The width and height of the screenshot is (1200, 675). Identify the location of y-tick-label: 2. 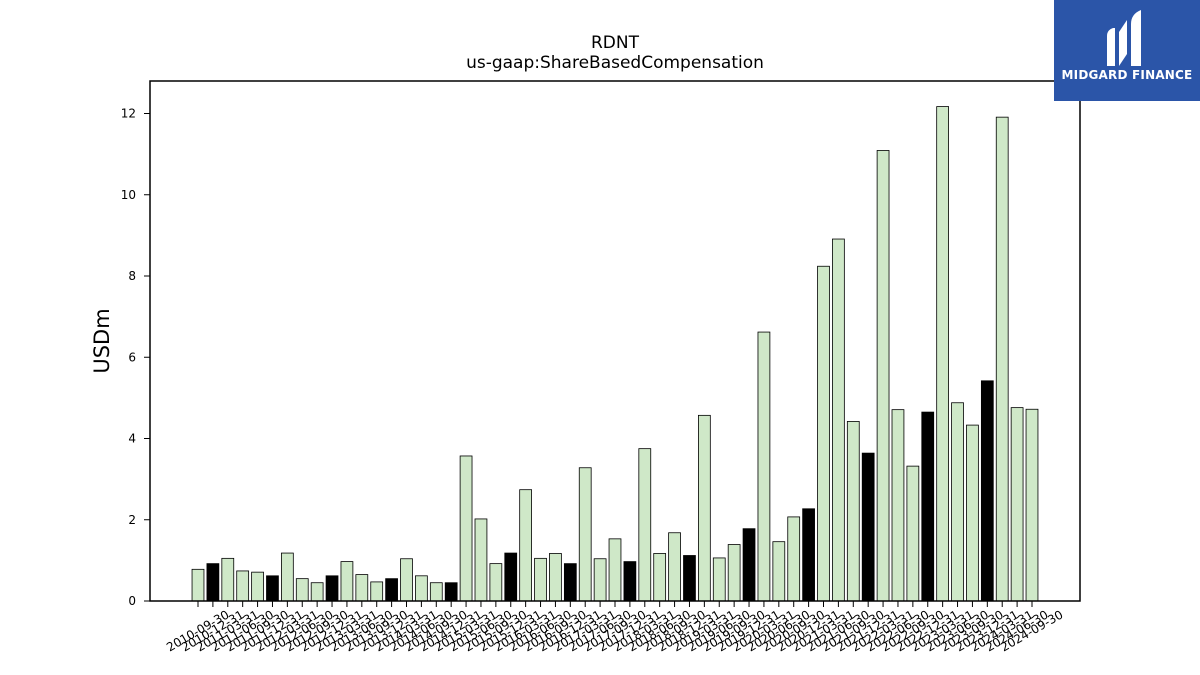
(132, 520).